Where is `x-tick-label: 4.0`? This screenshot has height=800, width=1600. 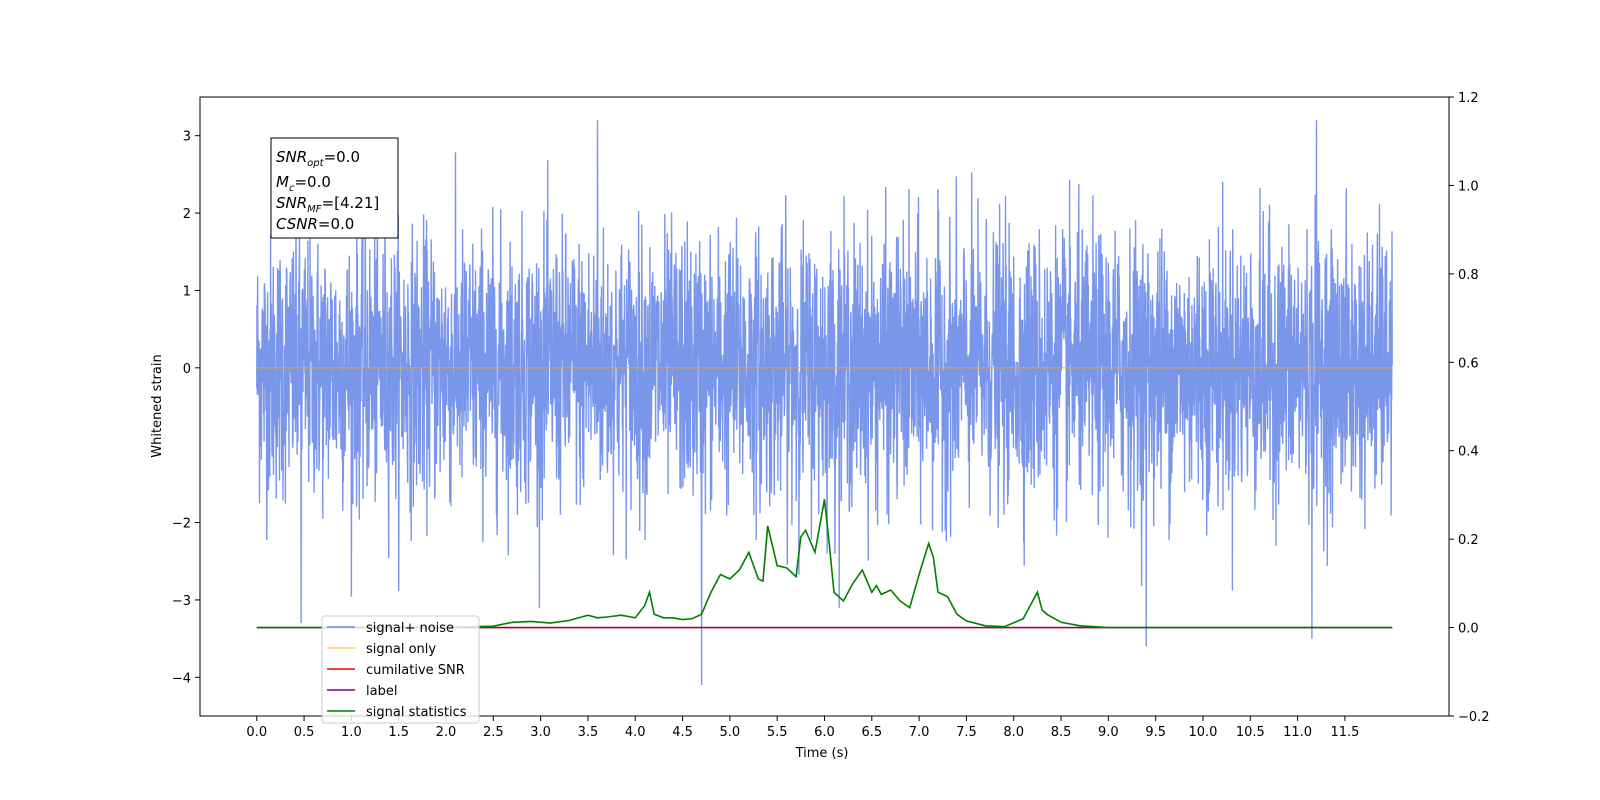 x-tick-label: 4.0 is located at coordinates (635, 732).